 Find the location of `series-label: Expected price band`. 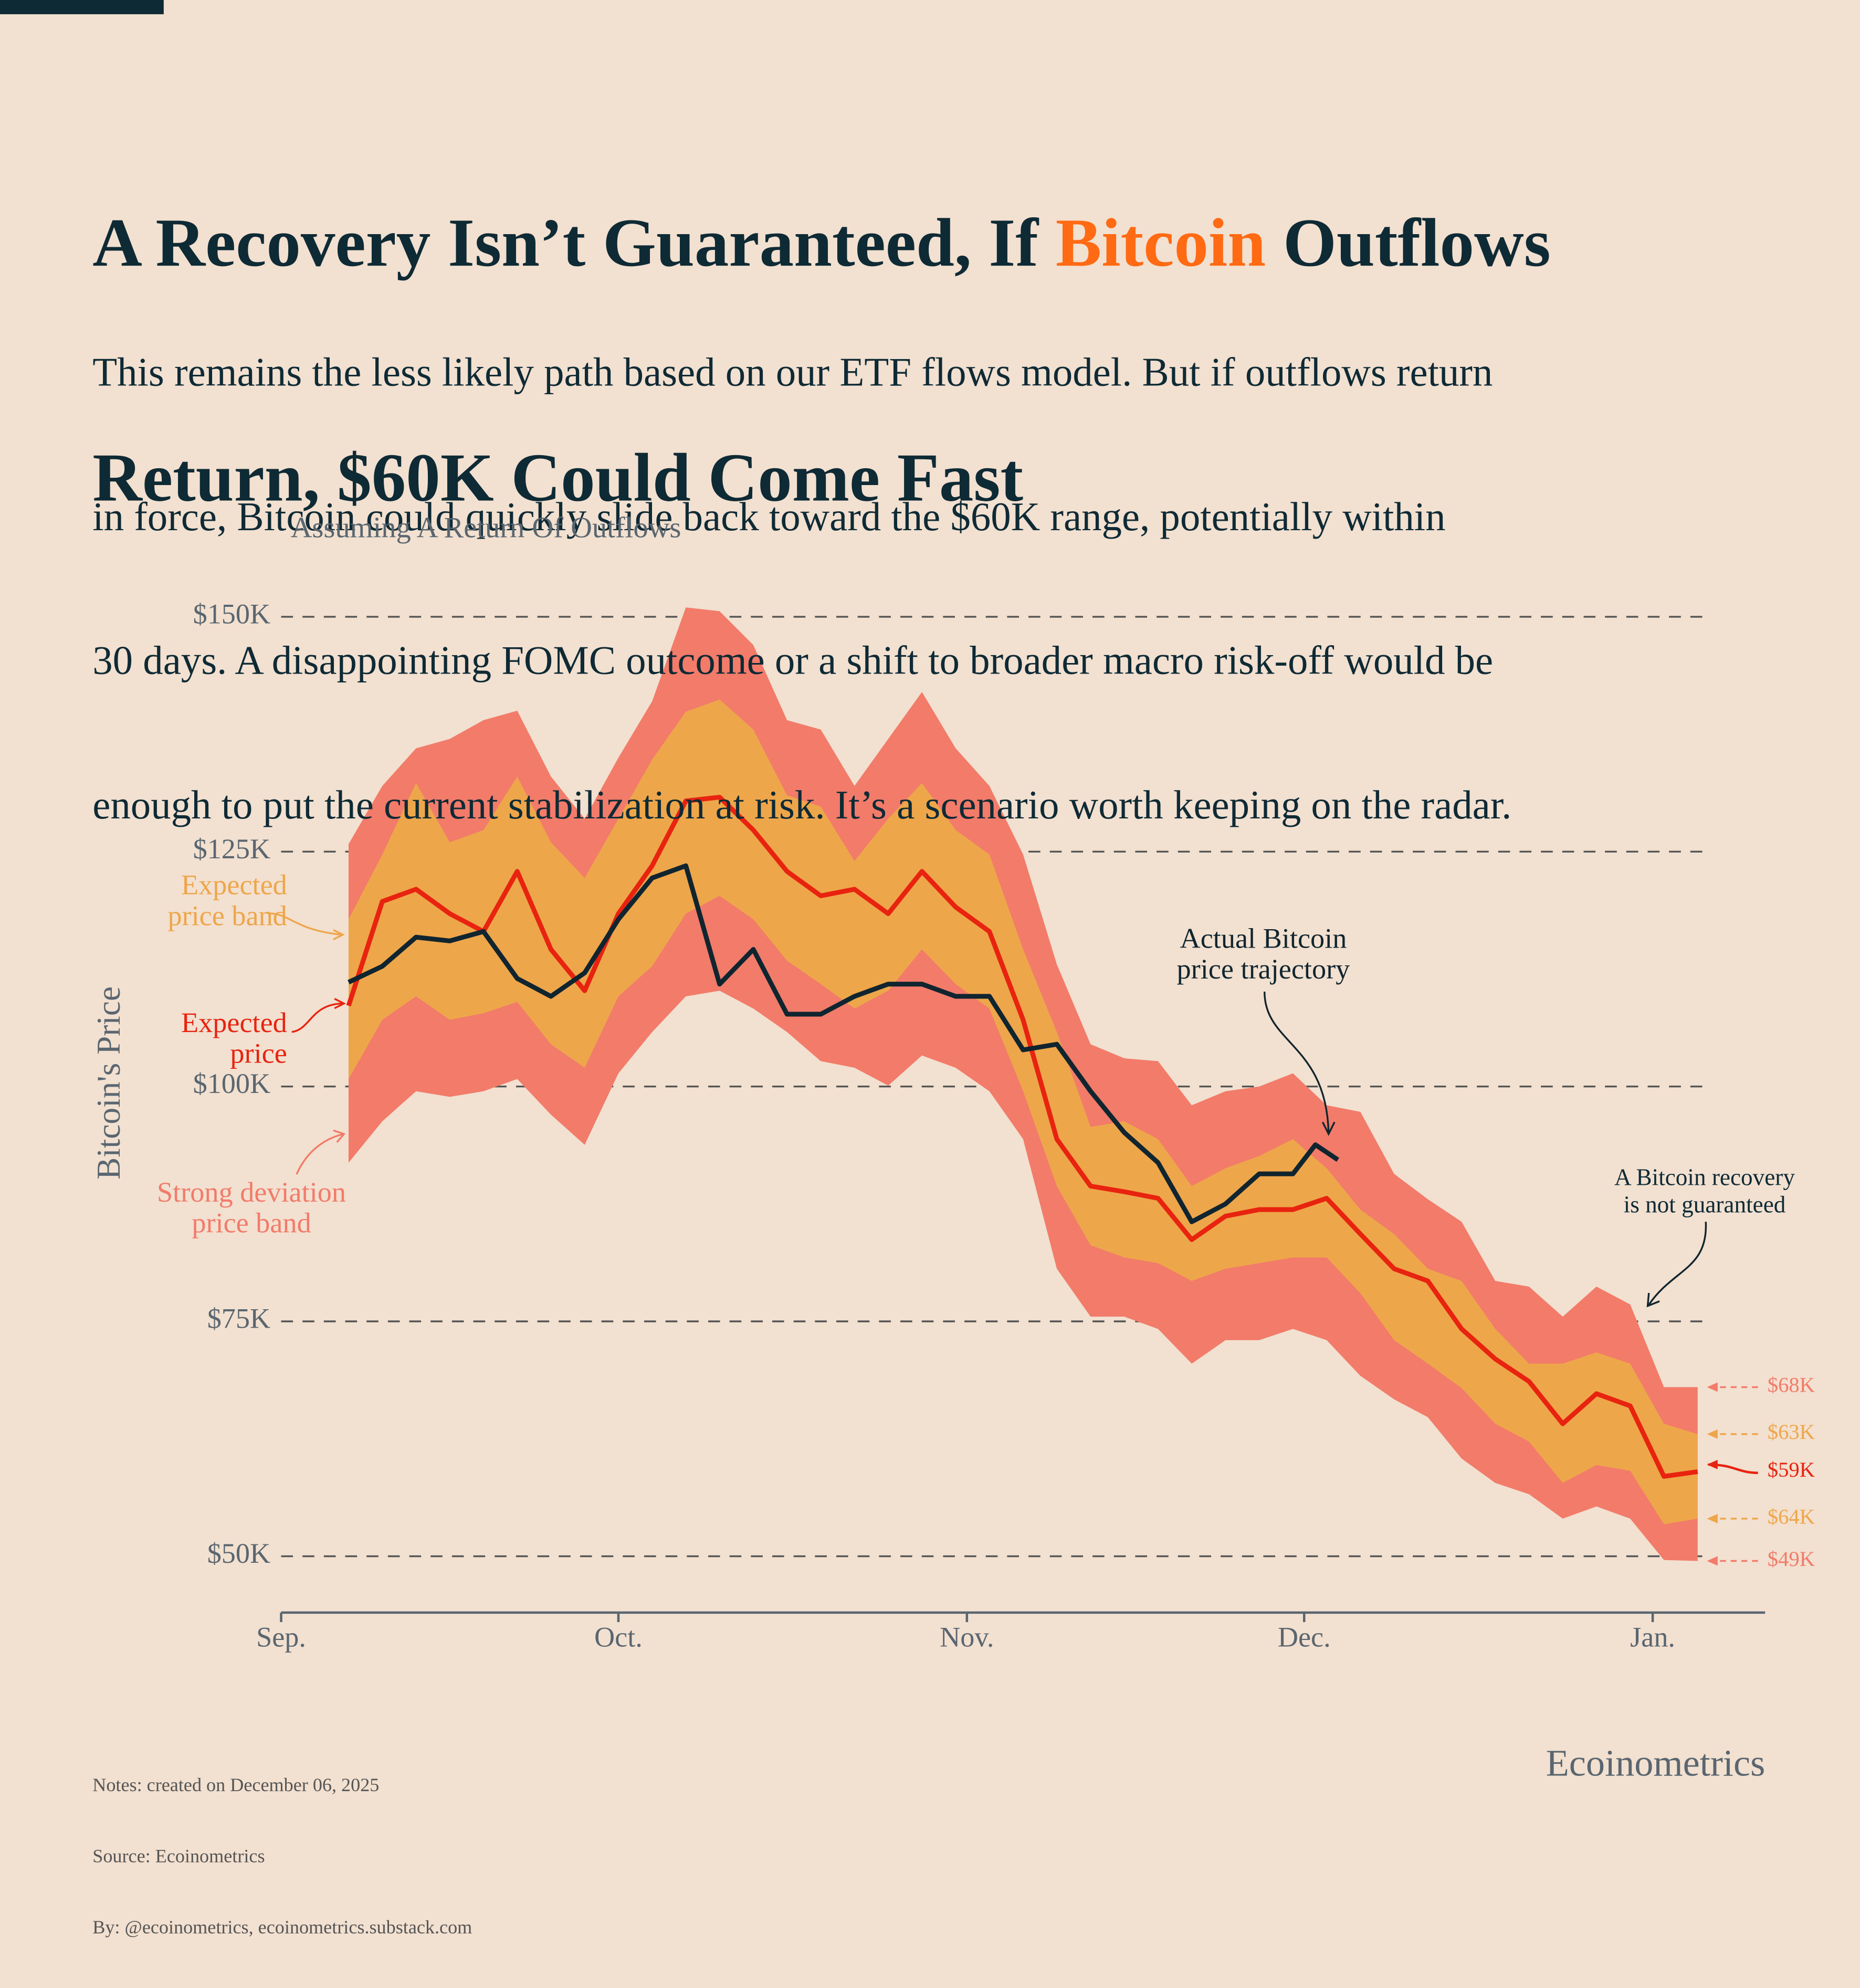

series-label: Expected price band is located at coordinates (227, 901).